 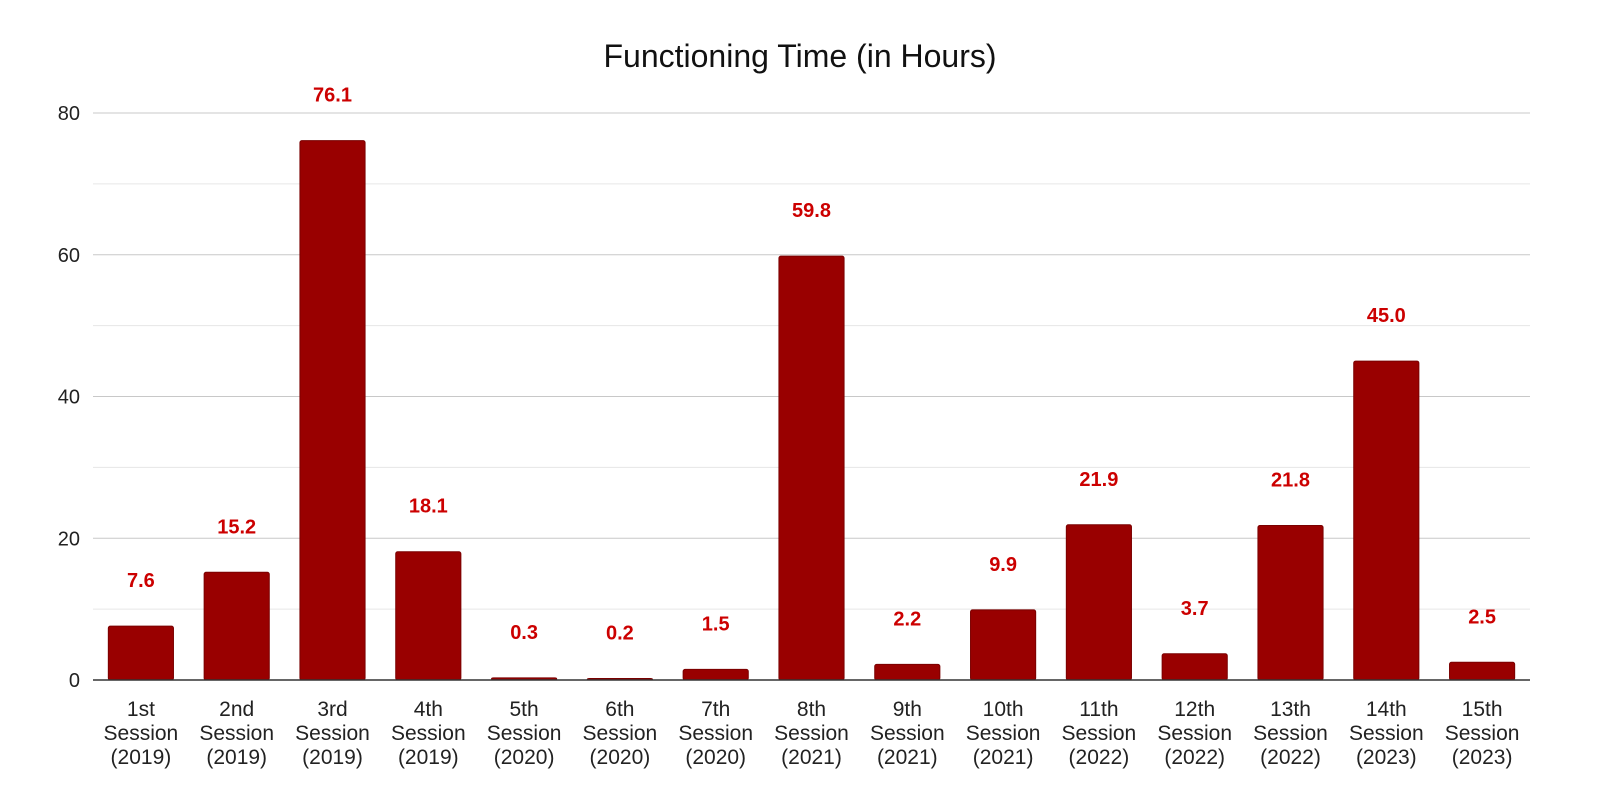 What do you see at coordinates (1386, 733) in the screenshot?
I see `x-tick-label: 14th Session (2023)` at bounding box center [1386, 733].